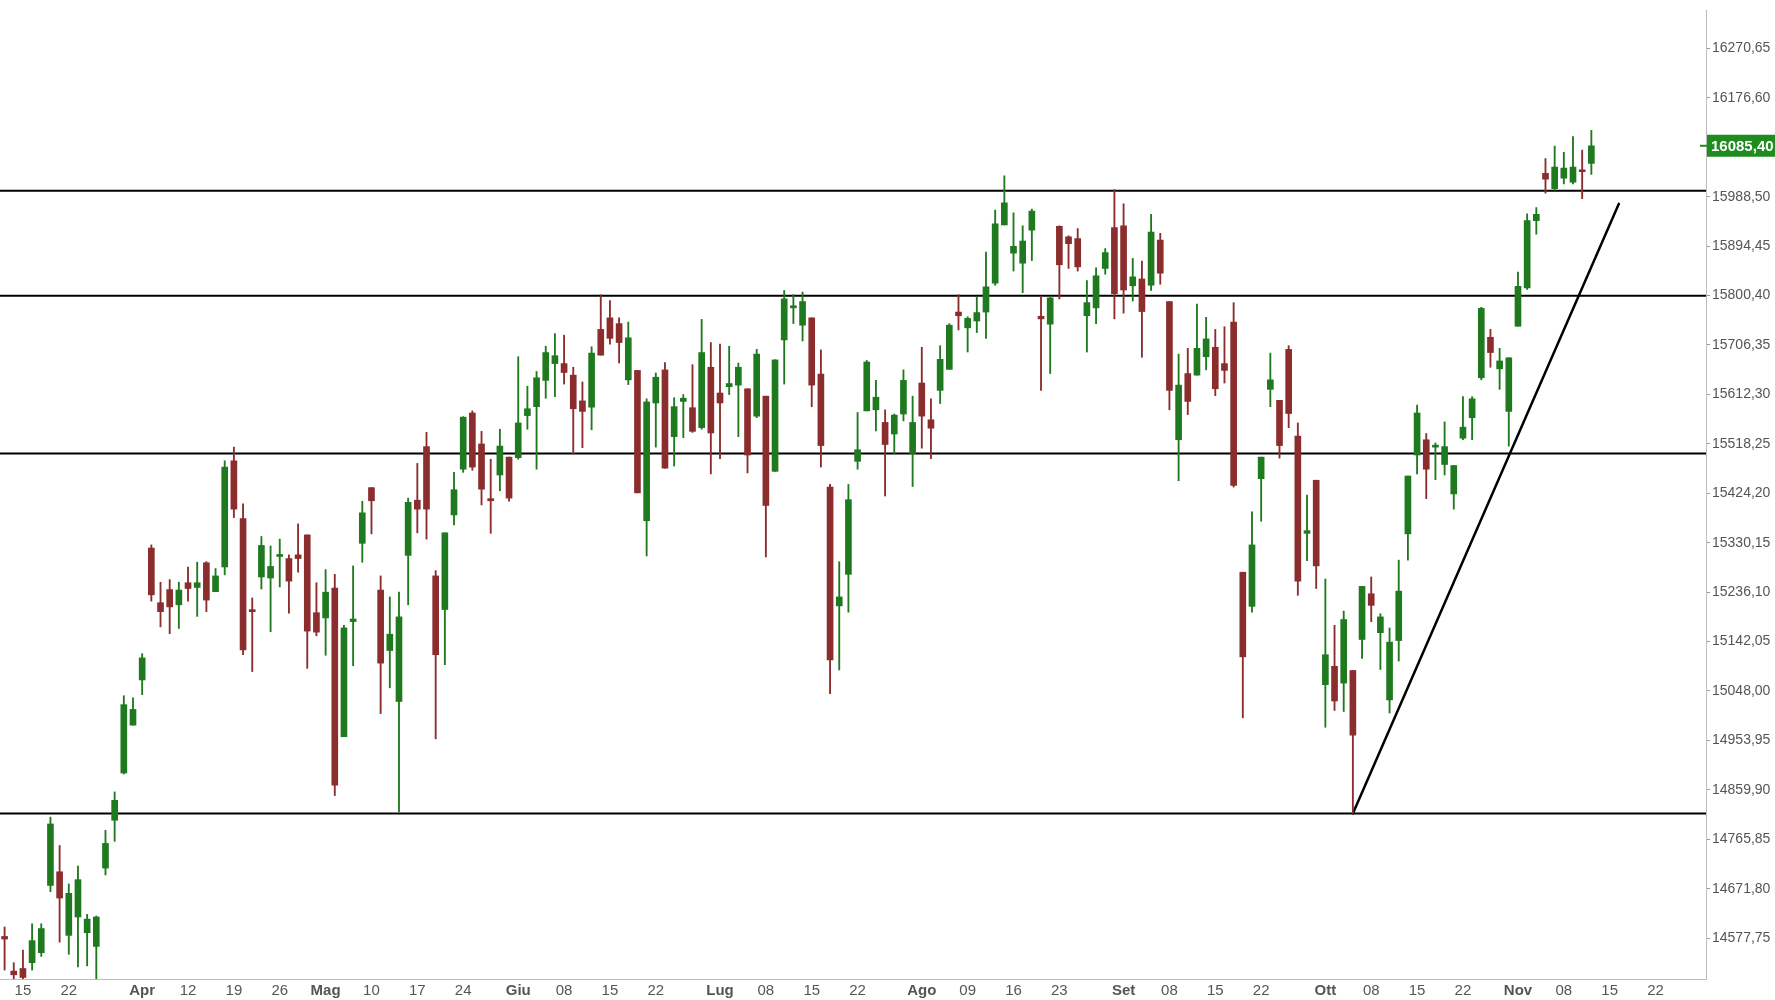 This screenshot has height=1000, width=1775. Describe the element at coordinates (280, 990) in the screenshot. I see `x-tick-label: 26` at that location.